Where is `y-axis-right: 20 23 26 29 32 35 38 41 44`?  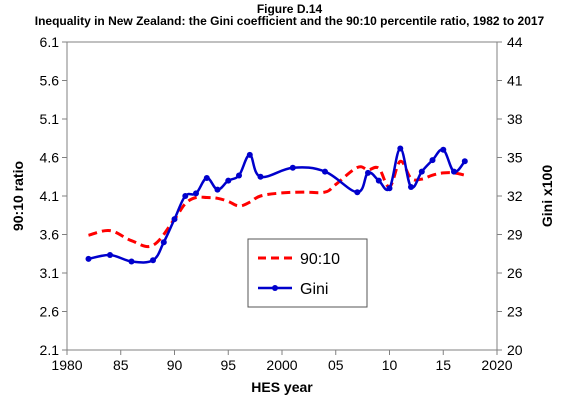 y-axis-right: 20 23 26 29 32 35 38 41 44 is located at coordinates (510, 196).